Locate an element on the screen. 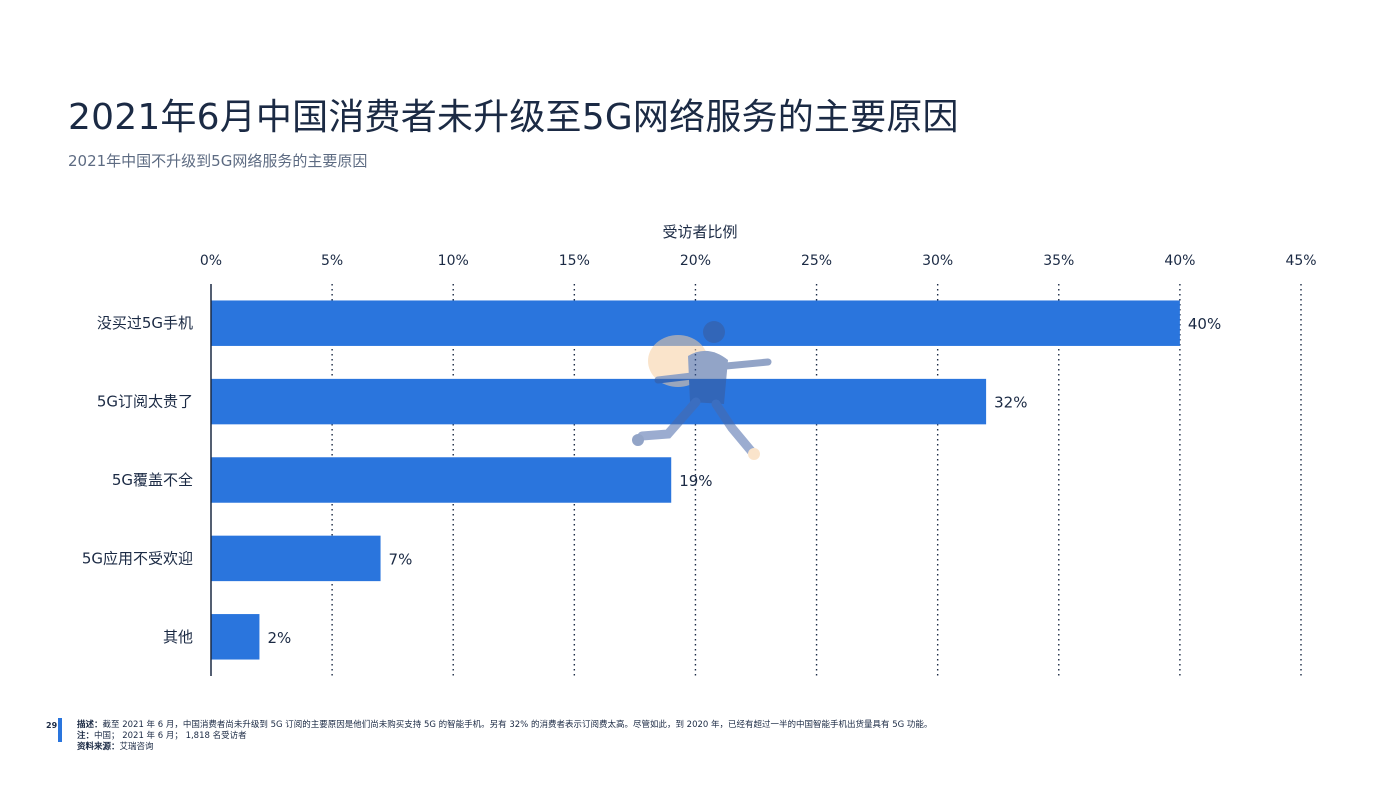 This screenshot has height=788, width=1400. x-tick-label: 15% is located at coordinates (574, 261).